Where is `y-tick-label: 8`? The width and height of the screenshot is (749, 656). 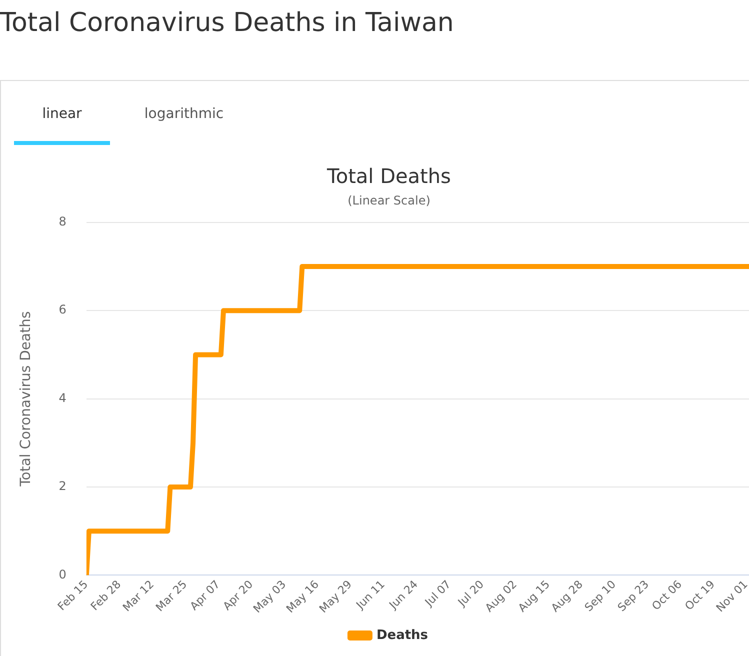 y-tick-label: 8 is located at coordinates (62, 221).